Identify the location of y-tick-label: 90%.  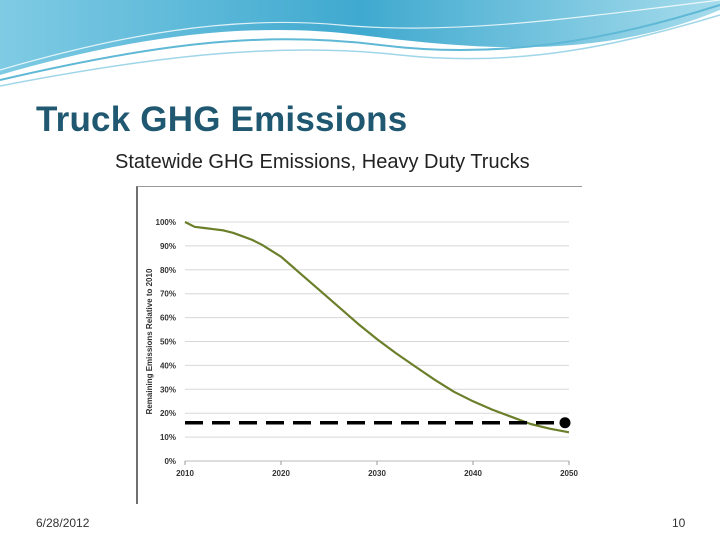
(168, 246).